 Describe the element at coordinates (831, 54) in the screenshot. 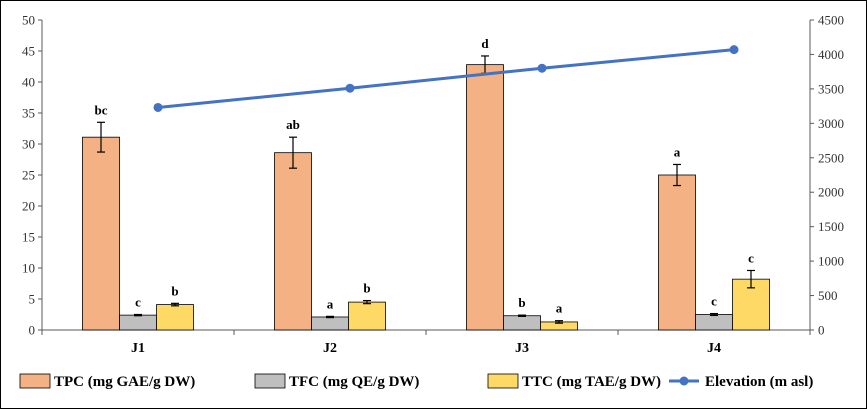

I see `y-right-tick-label: 4000` at that location.